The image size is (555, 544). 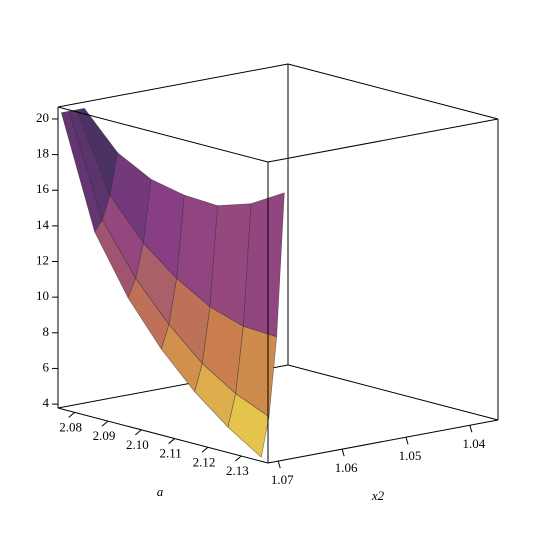 I want to click on x-tick-label: 2.08, so click(x=70, y=426).